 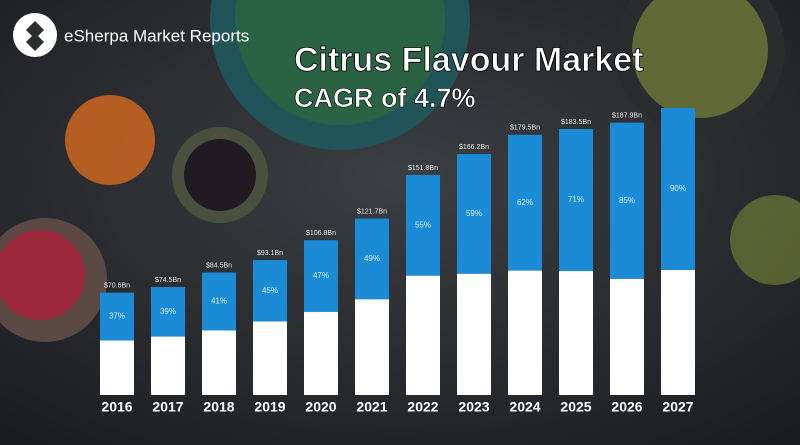 What do you see at coordinates (168, 280) in the screenshot?
I see `value-label: $74.5Bn` at bounding box center [168, 280].